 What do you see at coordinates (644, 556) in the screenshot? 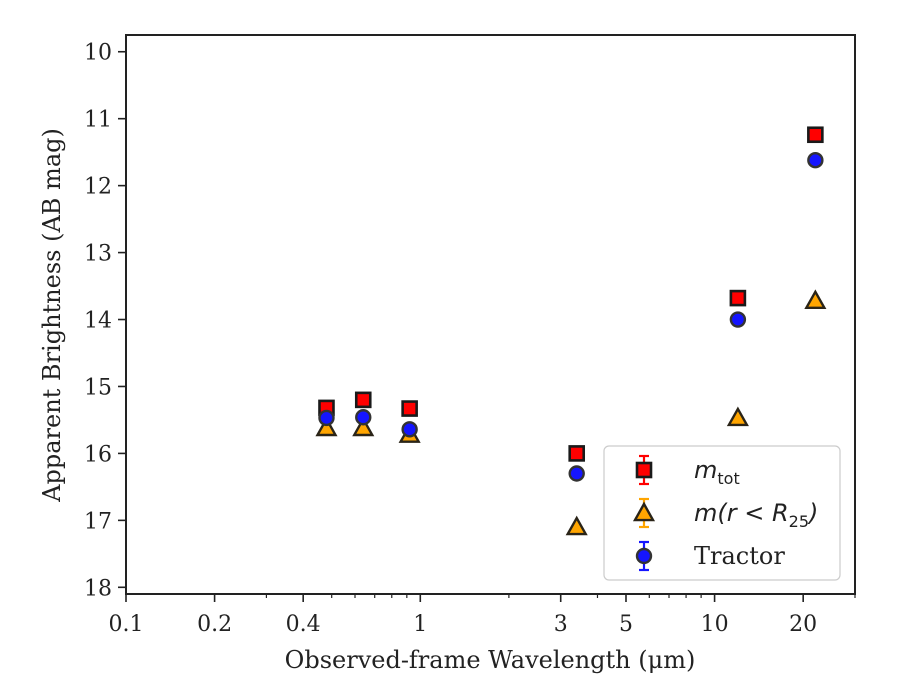
I see `legend-marker-circle` at bounding box center [644, 556].